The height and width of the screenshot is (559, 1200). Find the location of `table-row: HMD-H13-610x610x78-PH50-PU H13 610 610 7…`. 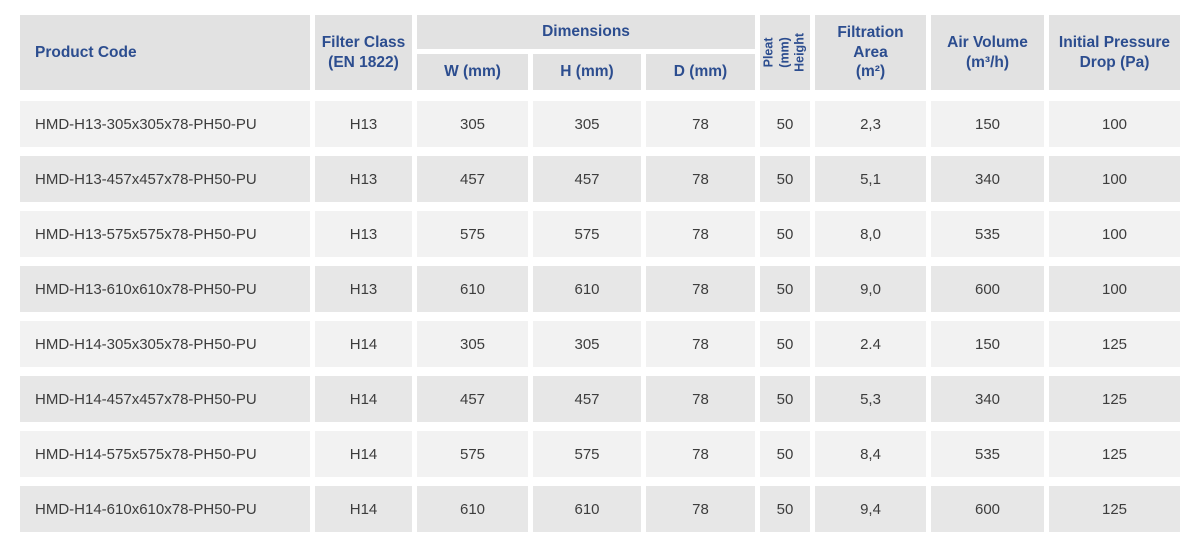

table-row: HMD-H13-610x610x78-PH50-PU H13 610 610 7… is located at coordinates (600, 289).